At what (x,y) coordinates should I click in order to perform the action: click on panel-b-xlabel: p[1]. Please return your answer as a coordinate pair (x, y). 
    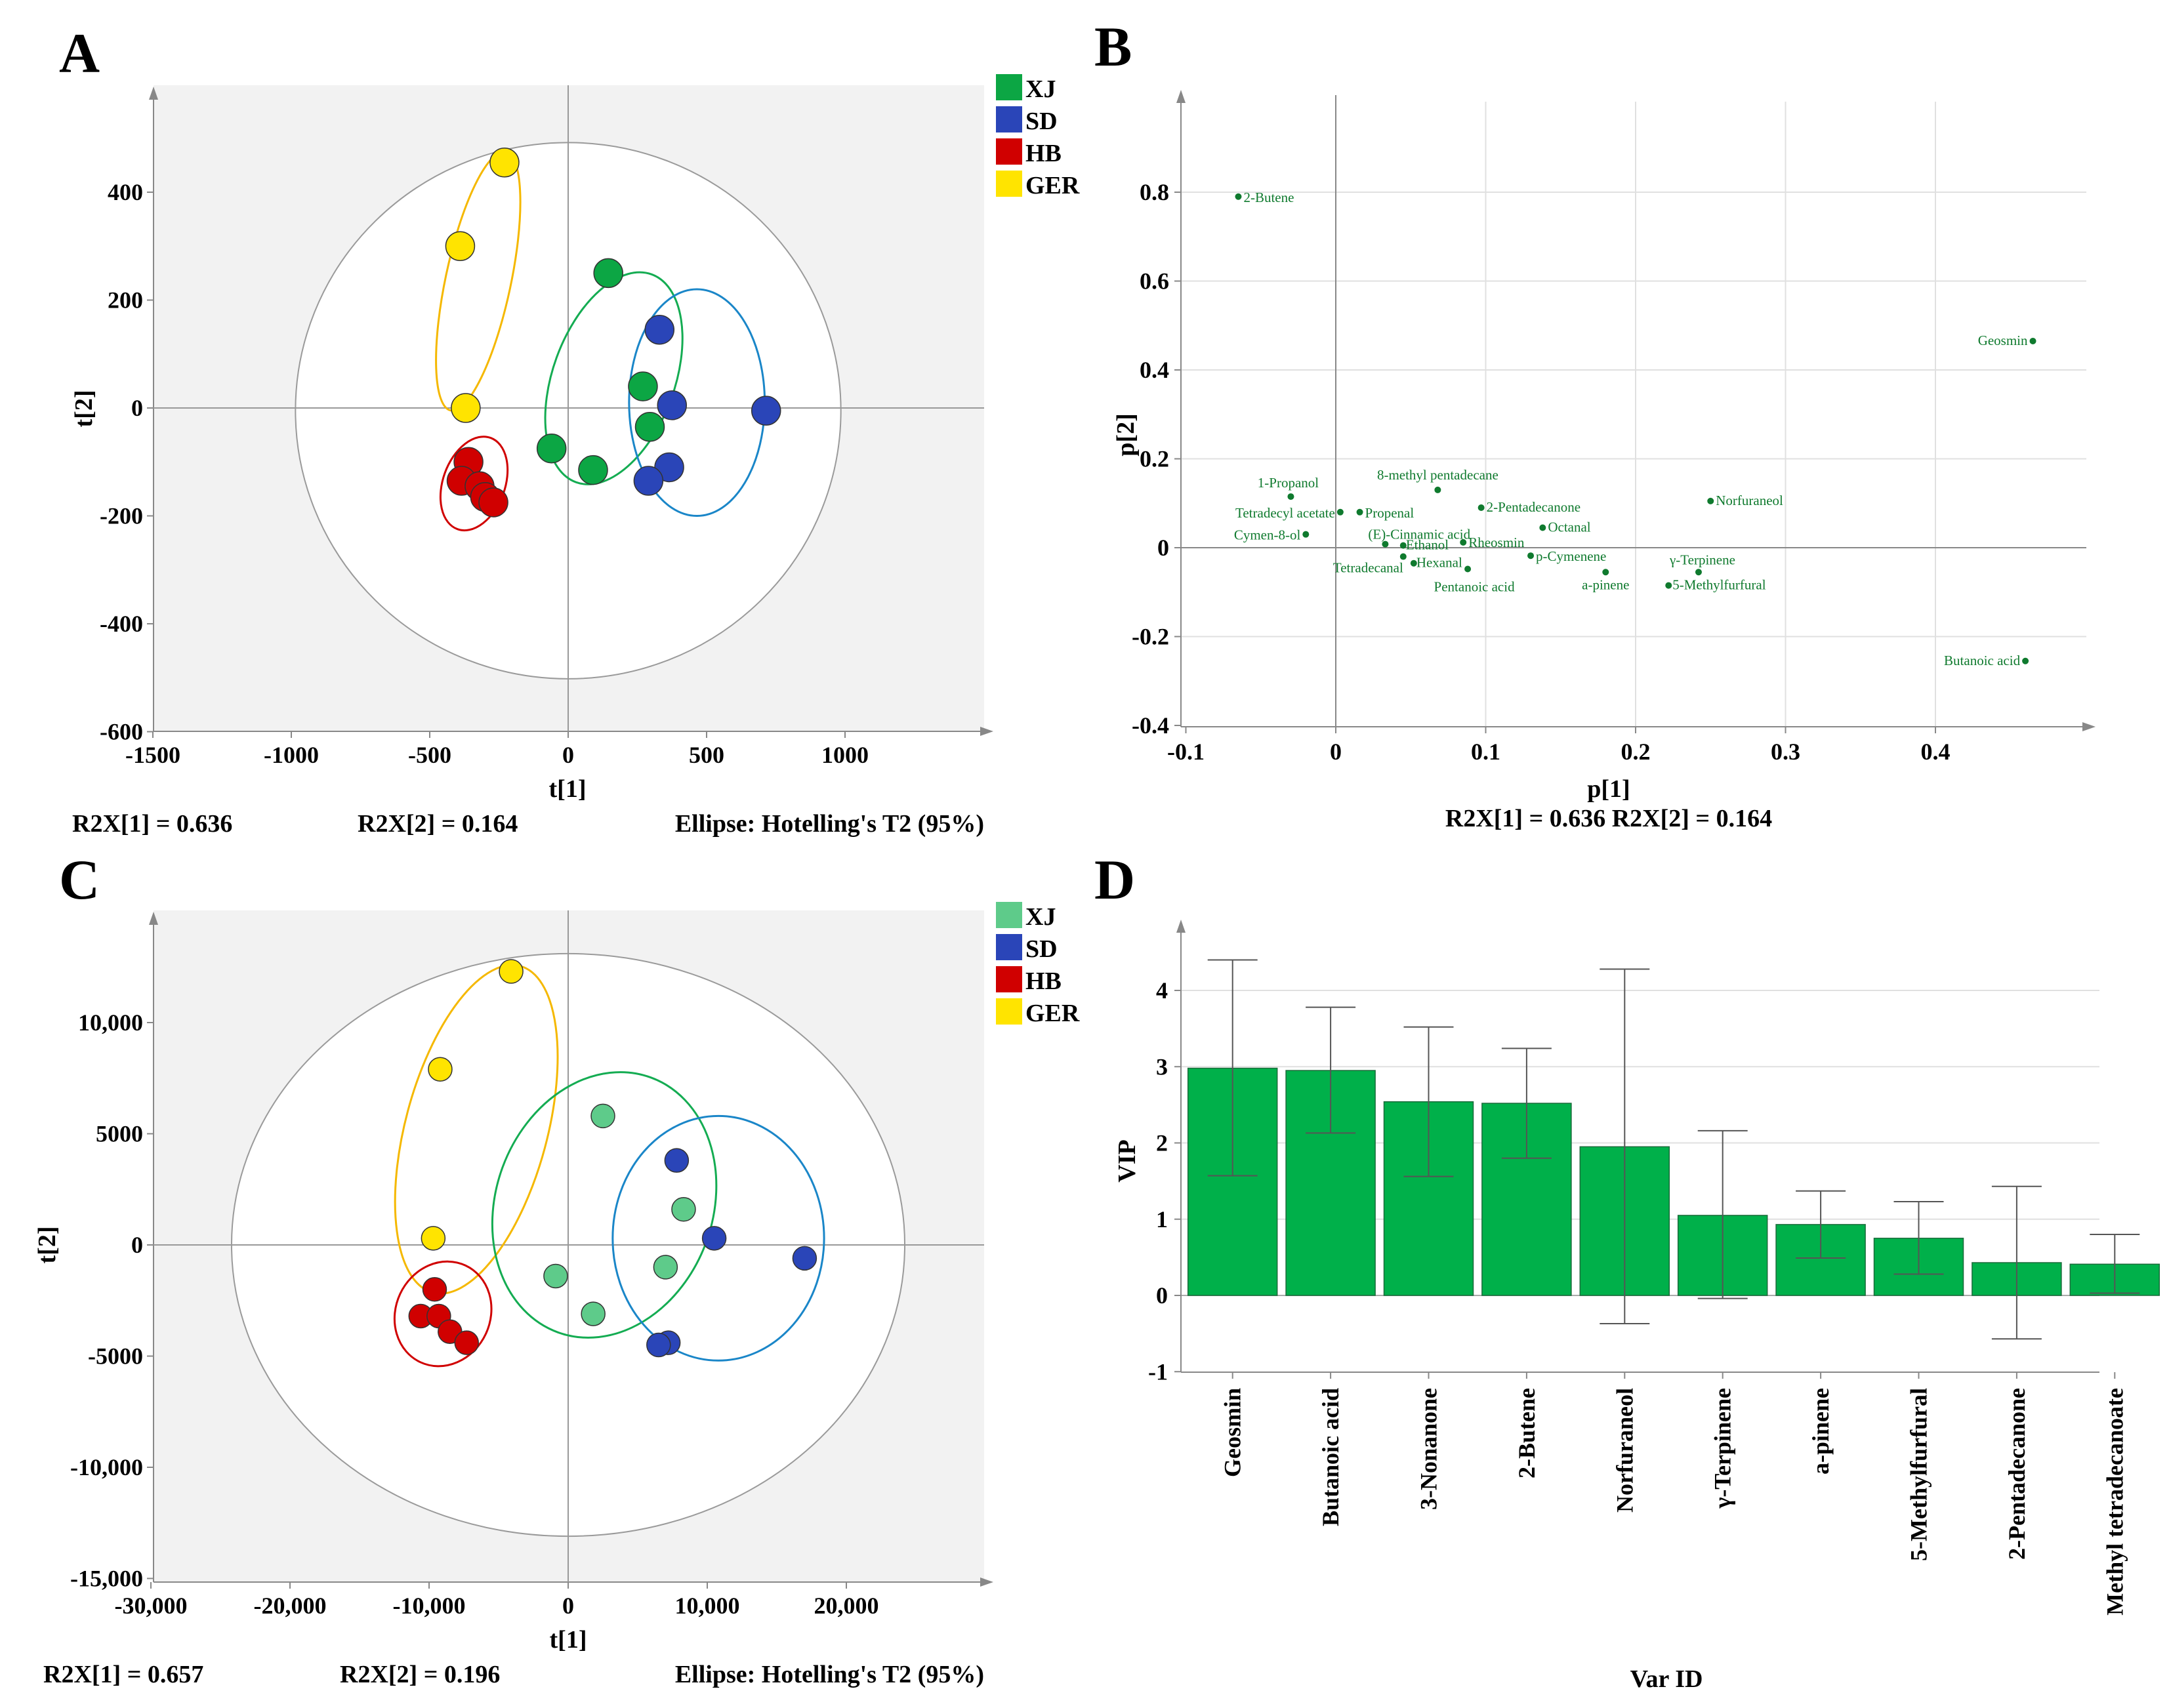
    Looking at the image, I should click on (1608, 789).